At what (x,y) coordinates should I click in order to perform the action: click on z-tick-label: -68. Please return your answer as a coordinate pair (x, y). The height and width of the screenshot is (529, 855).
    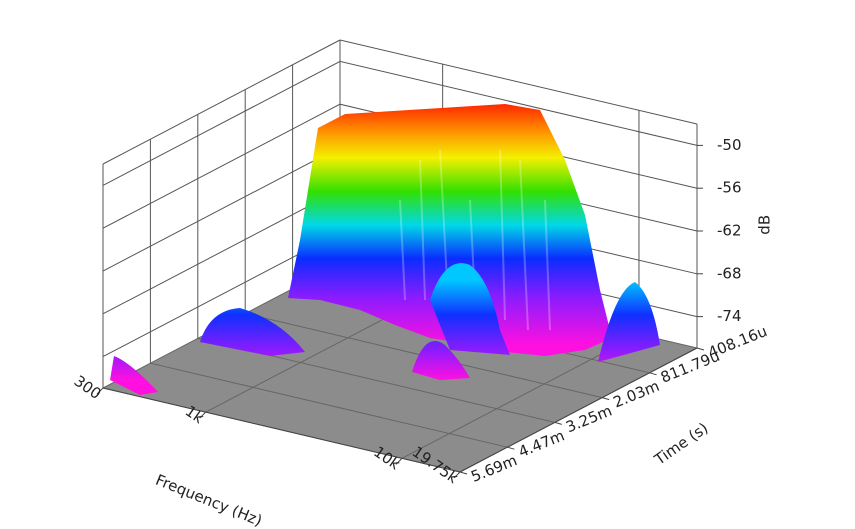
    Looking at the image, I should click on (729, 273).